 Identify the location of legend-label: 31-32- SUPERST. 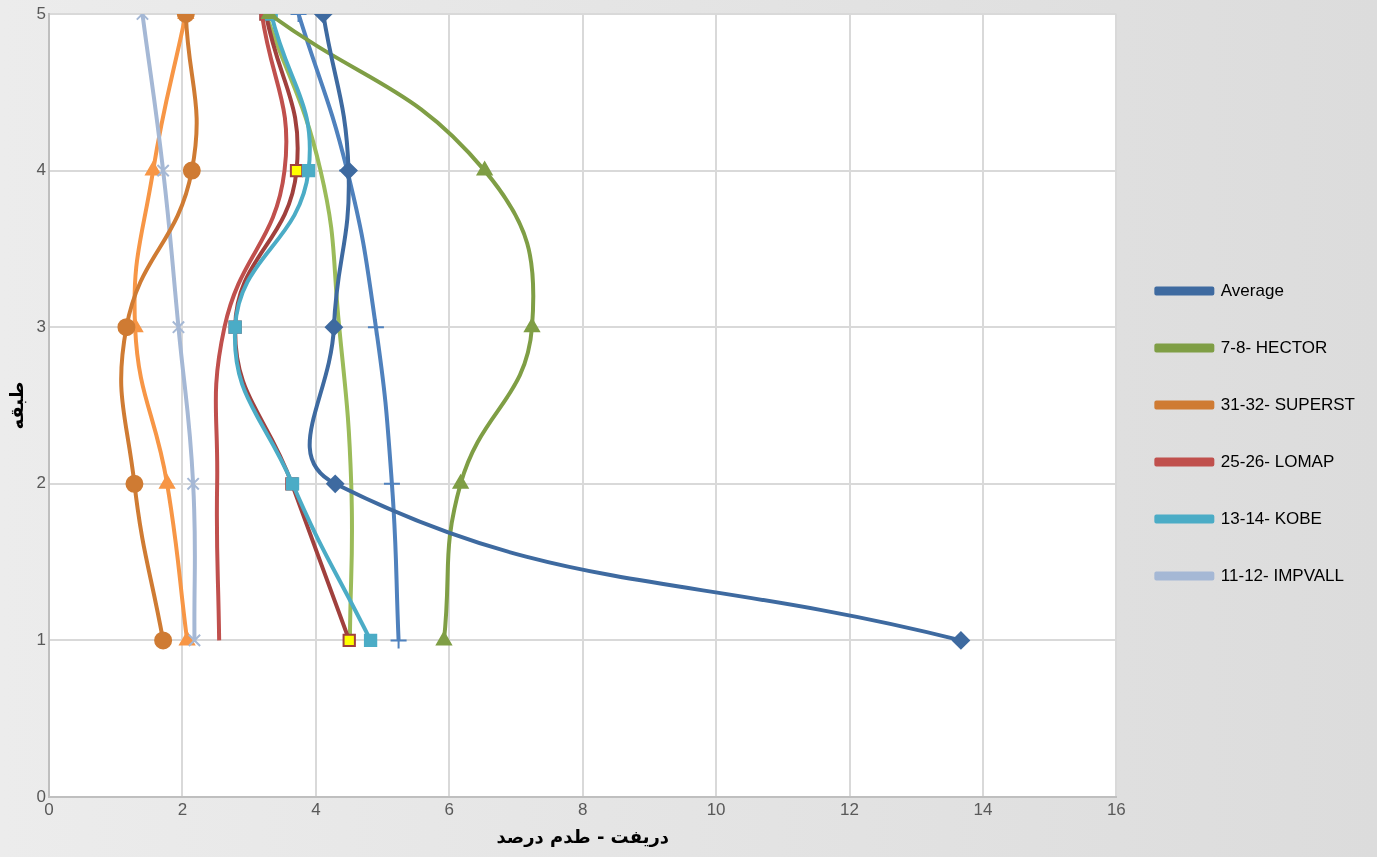
(1288, 404).